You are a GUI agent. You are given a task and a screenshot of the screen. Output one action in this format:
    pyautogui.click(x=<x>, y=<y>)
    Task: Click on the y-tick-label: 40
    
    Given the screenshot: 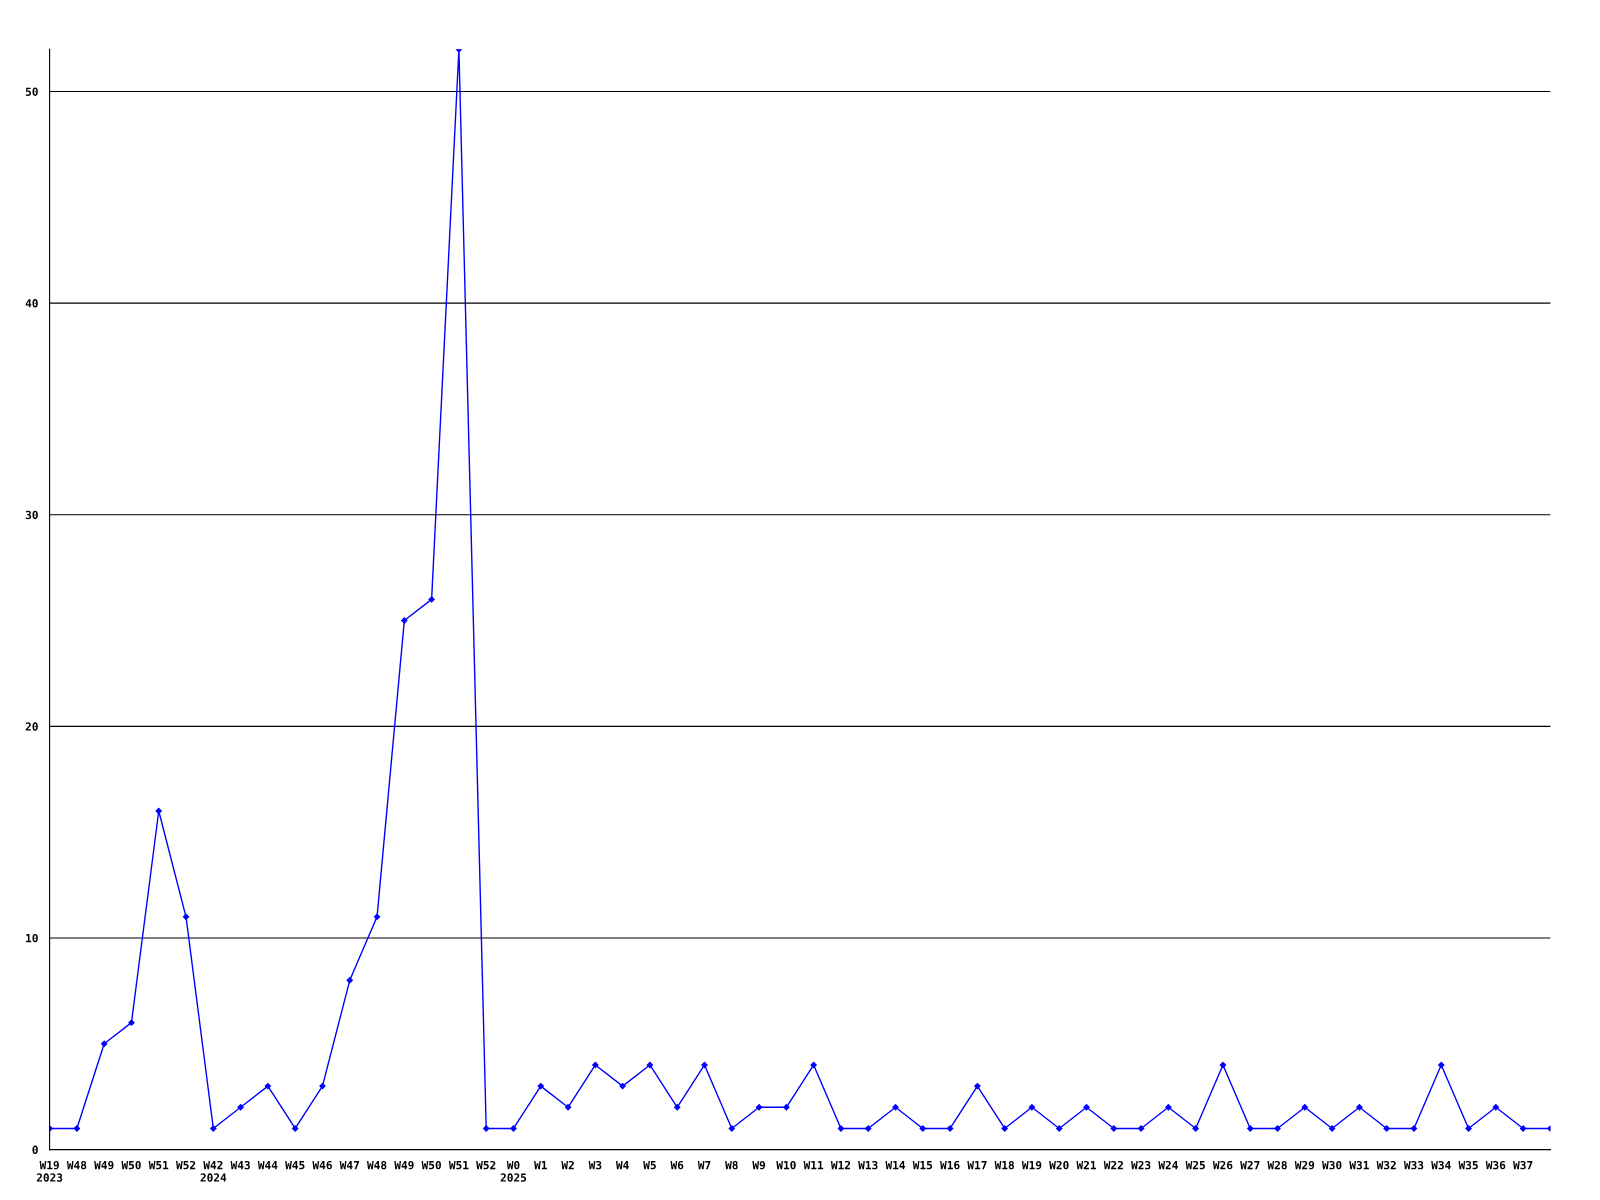 What is the action you would take?
    pyautogui.click(x=31, y=303)
    